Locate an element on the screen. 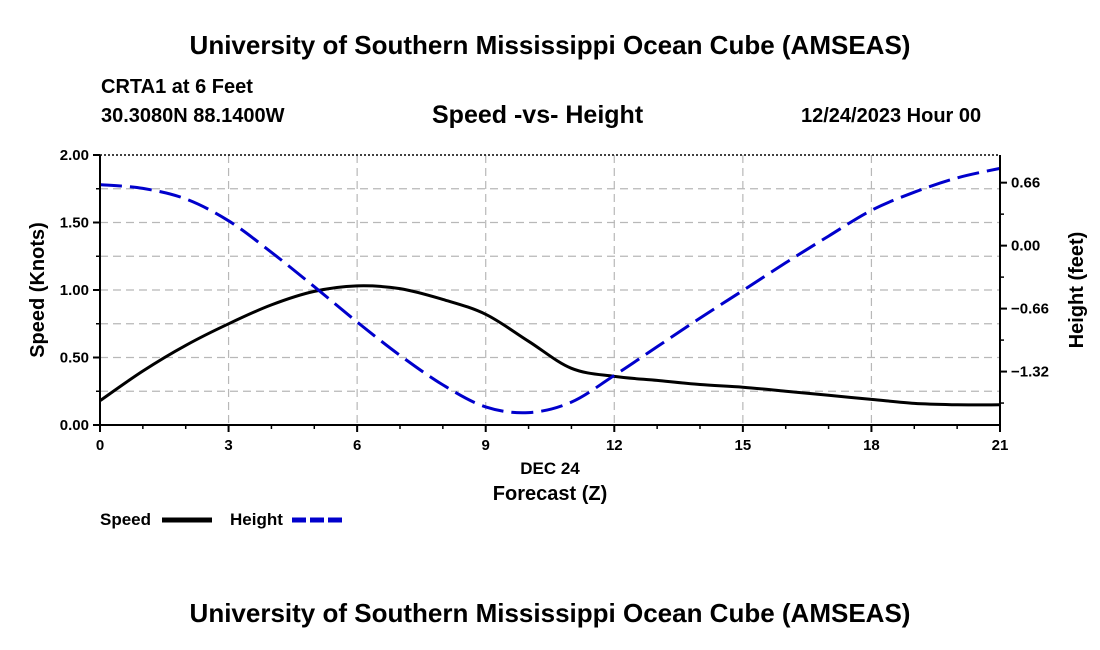 This screenshot has width=1100, height=650. legend-label-height: Height is located at coordinates (256, 519).